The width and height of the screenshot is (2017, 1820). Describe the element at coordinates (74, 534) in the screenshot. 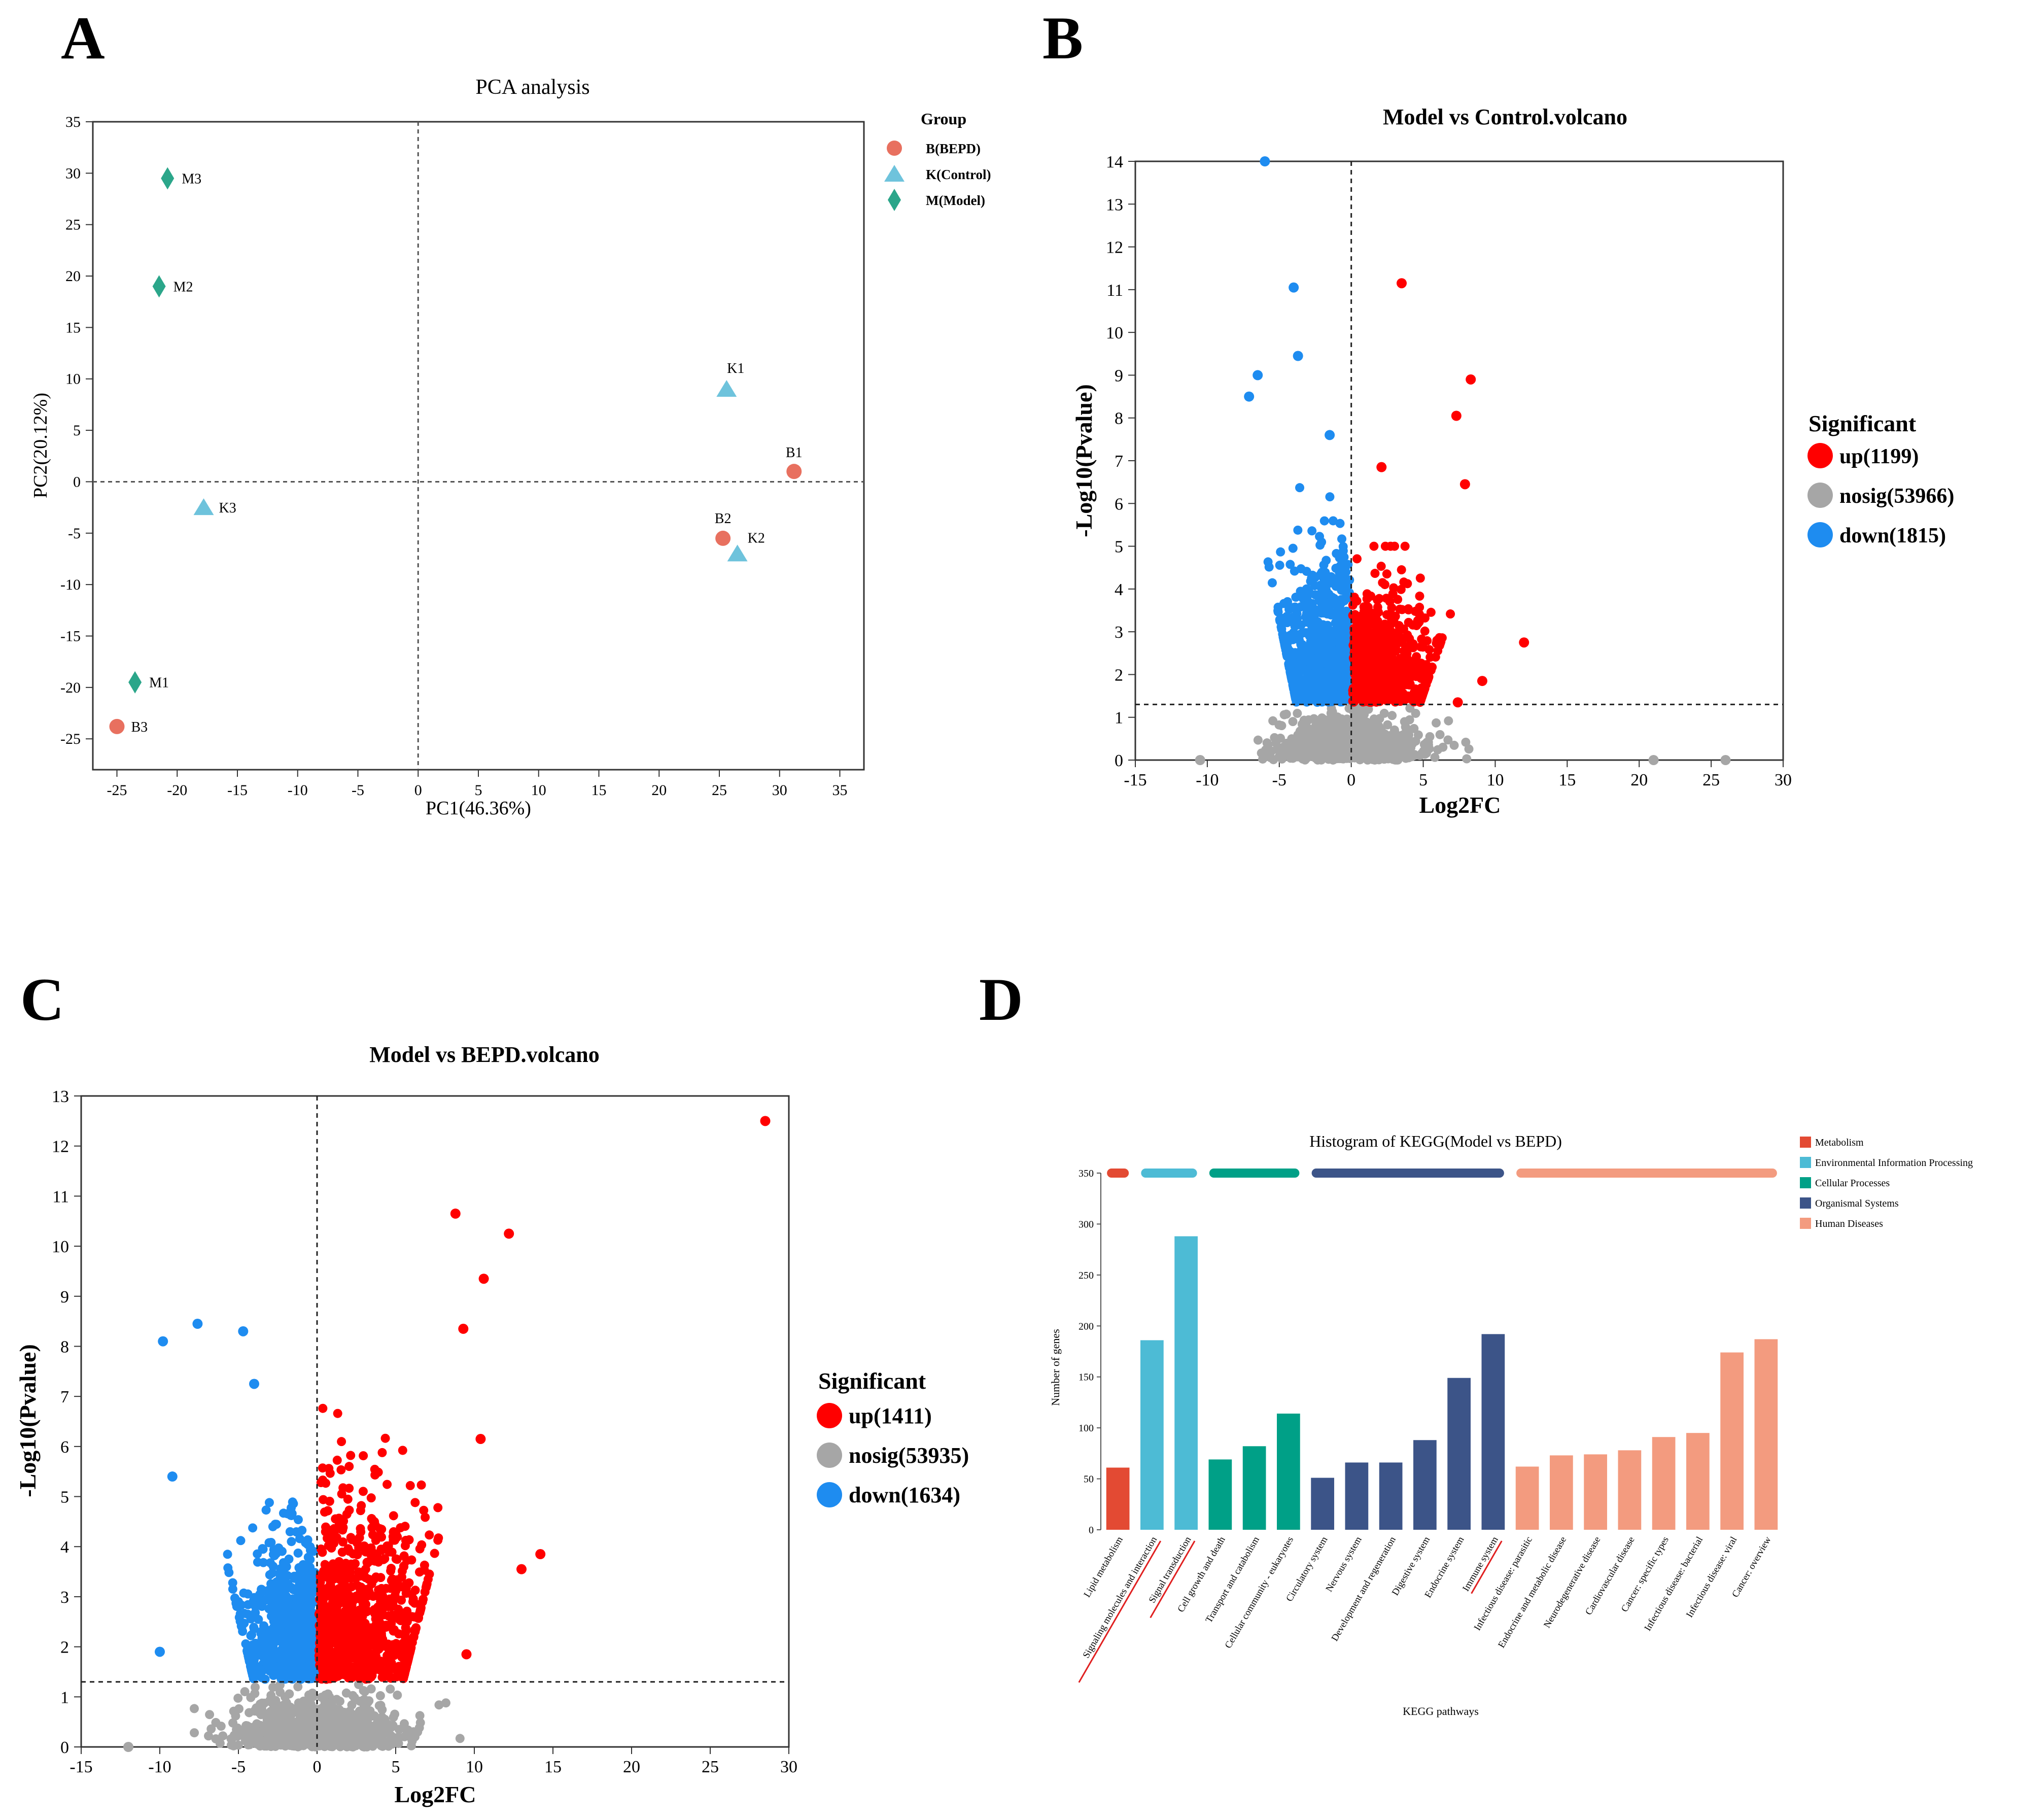

I see `pca-y-tick-label: -5` at that location.